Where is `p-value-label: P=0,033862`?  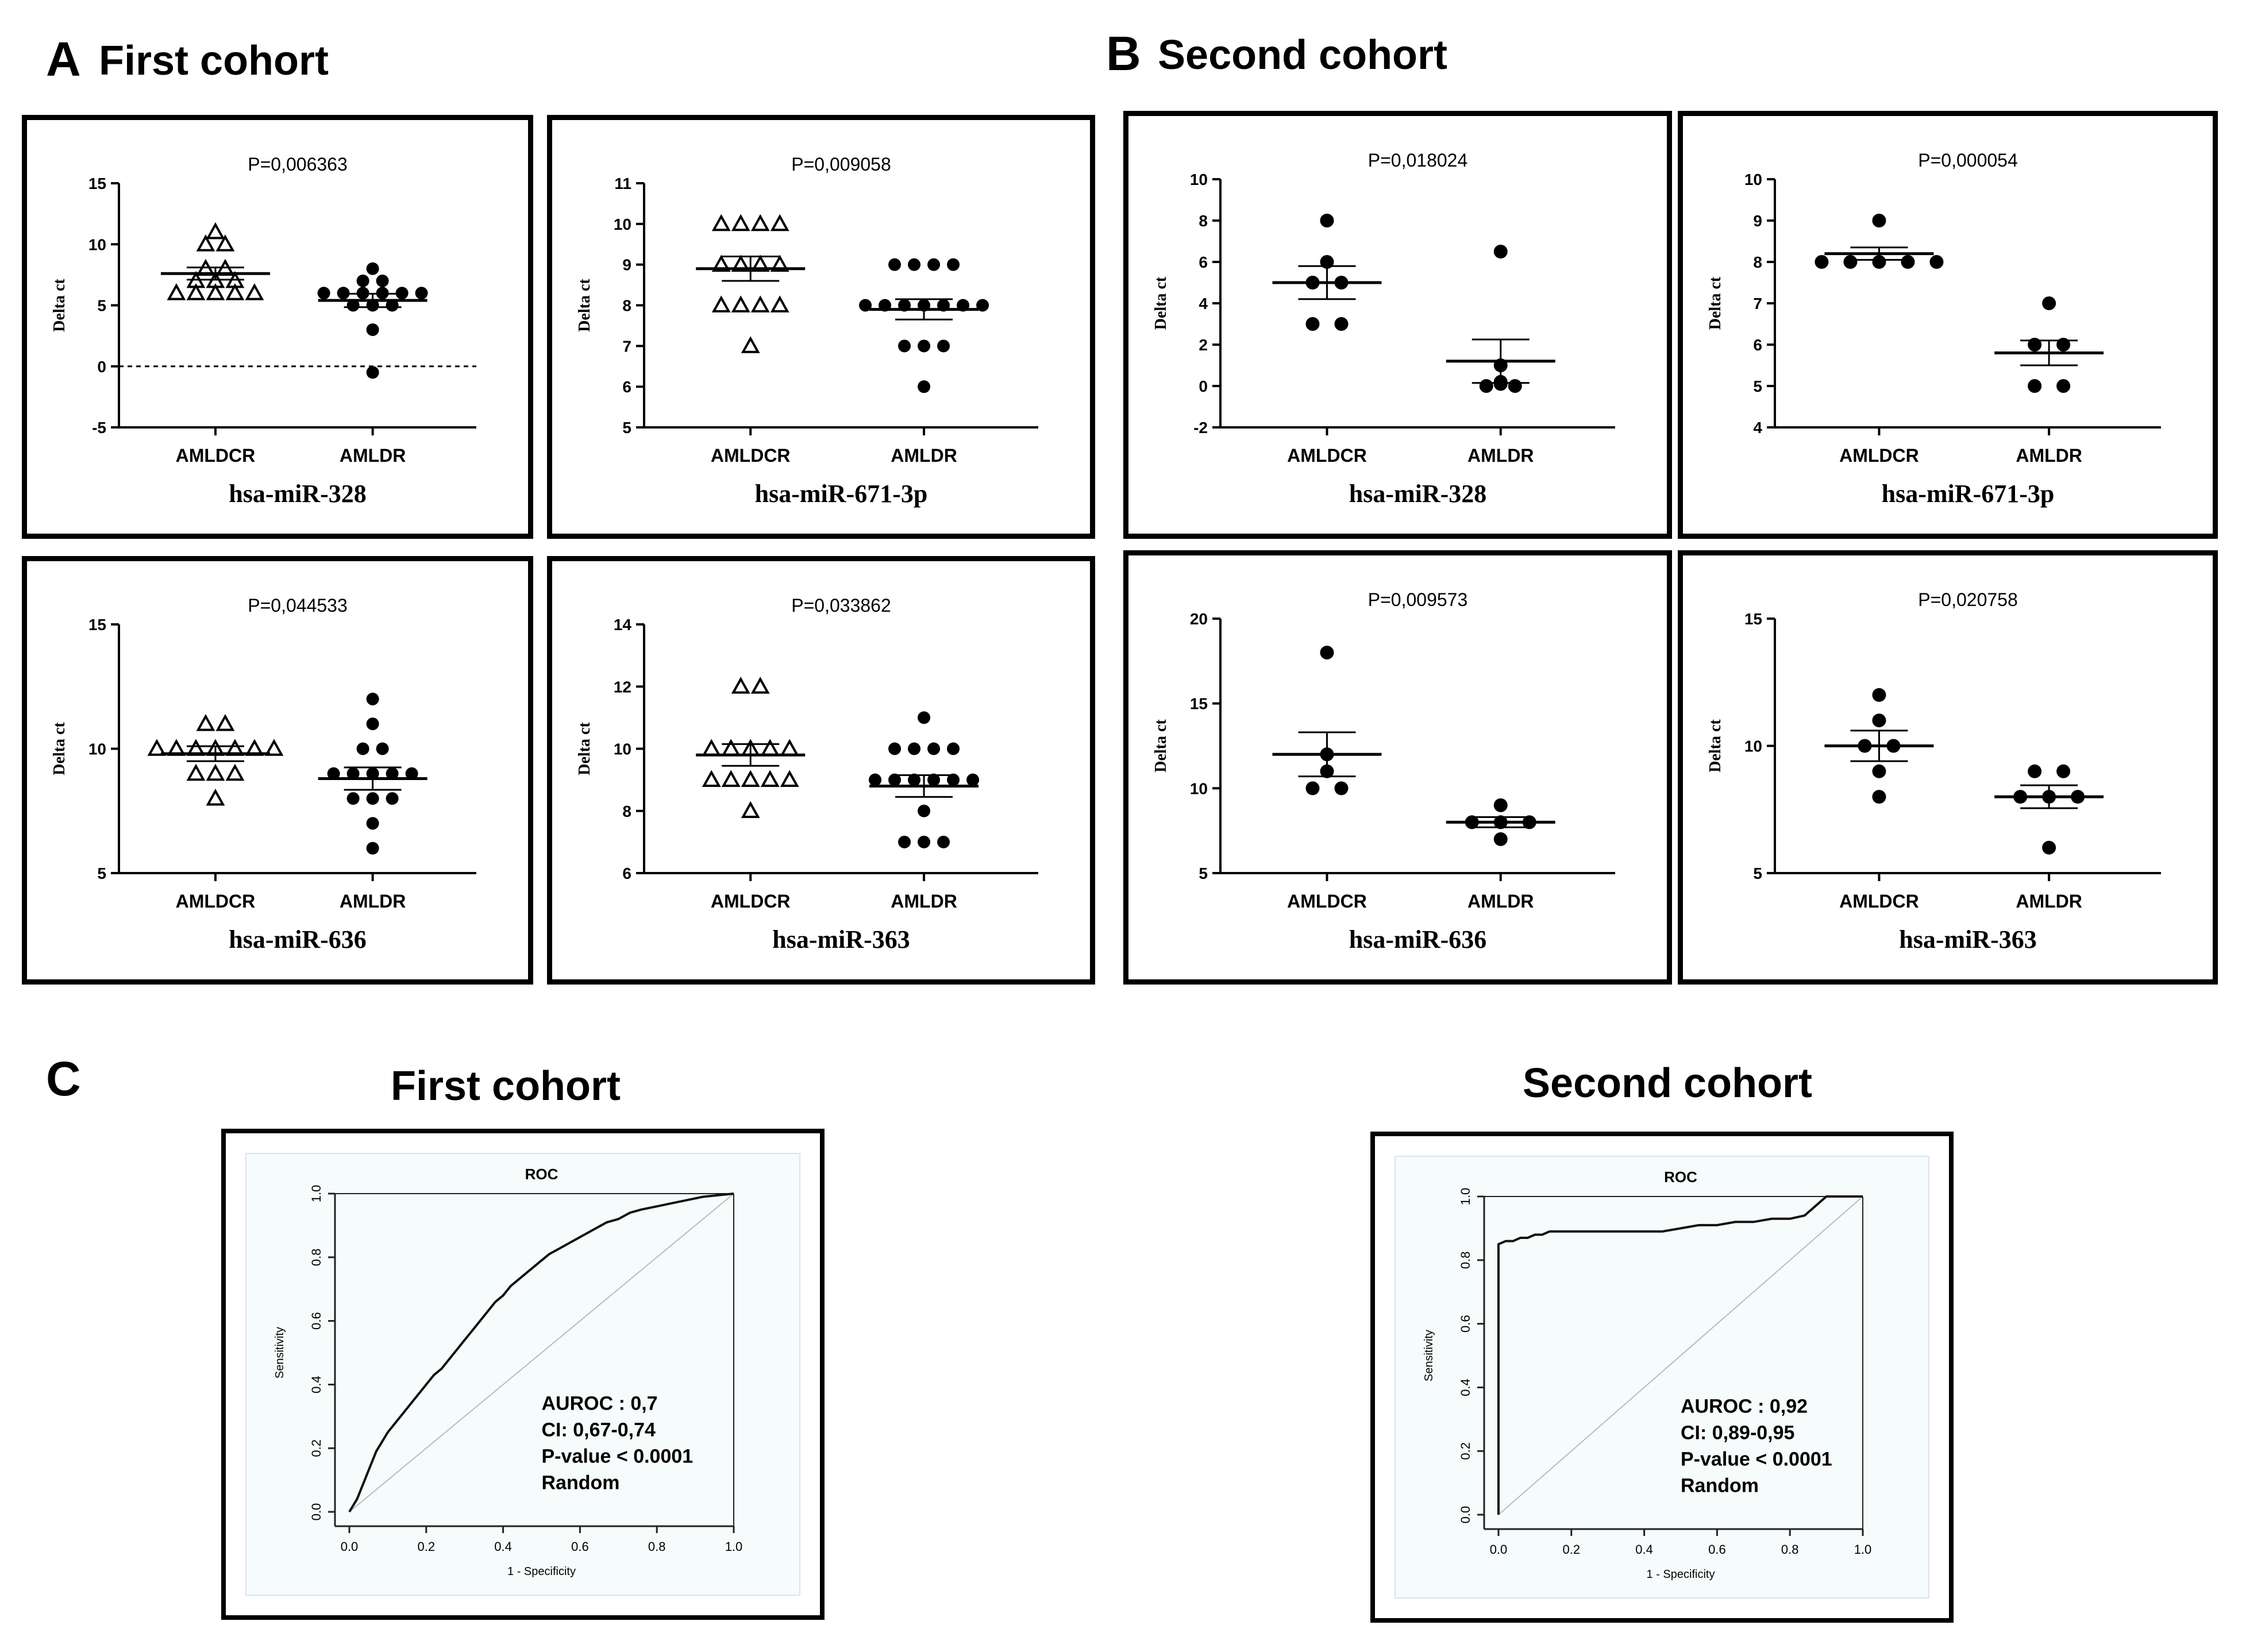
p-value-label: P=0,033862 is located at coordinates (841, 605).